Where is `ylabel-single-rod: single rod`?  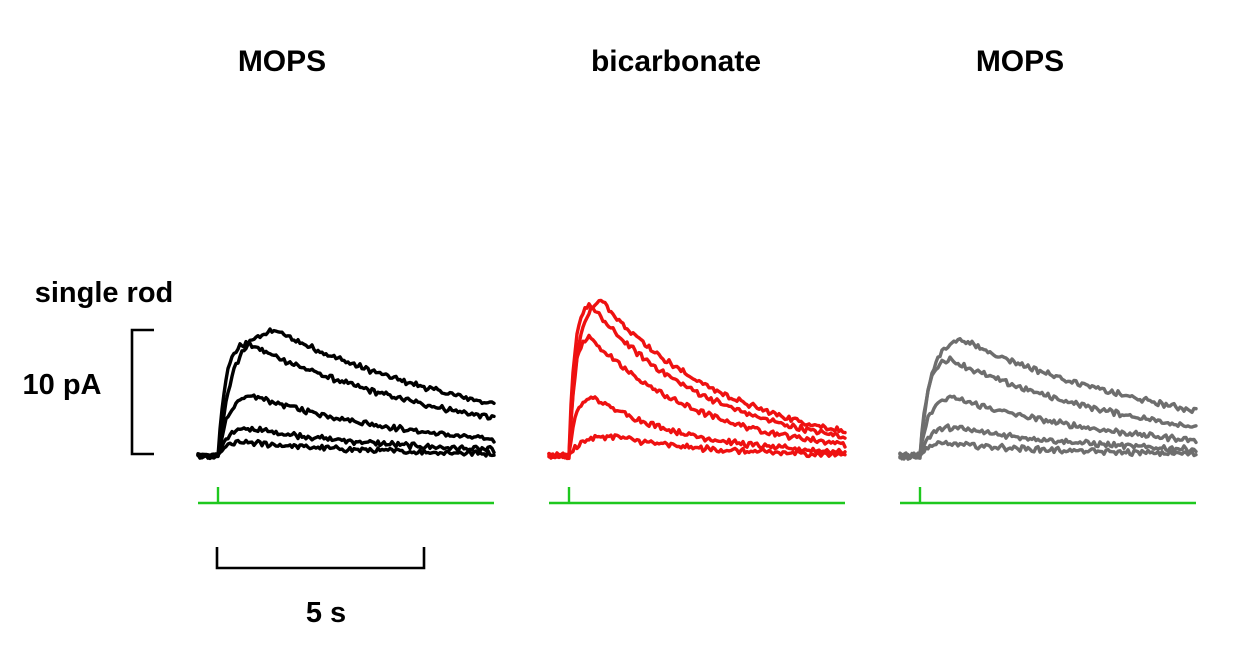 ylabel-single-rod: single rod is located at coordinates (104, 293).